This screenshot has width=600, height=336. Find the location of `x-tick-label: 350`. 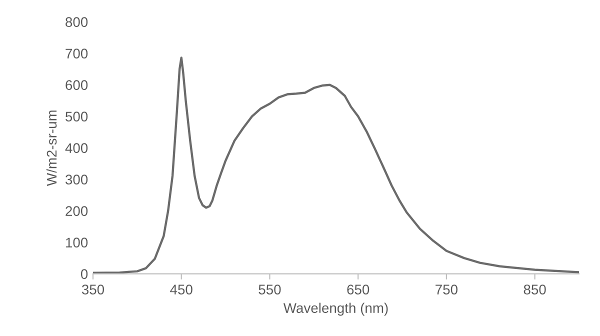

x-tick-label: 350 is located at coordinates (93, 289).